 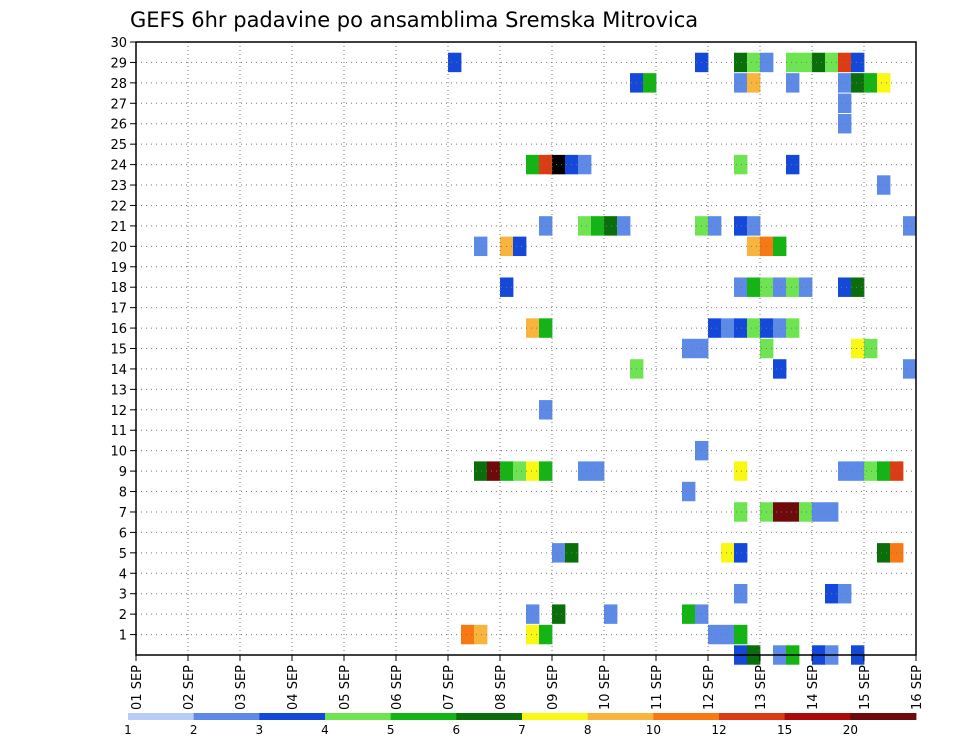 I want to click on y-tick-label: 29, so click(x=118, y=63).